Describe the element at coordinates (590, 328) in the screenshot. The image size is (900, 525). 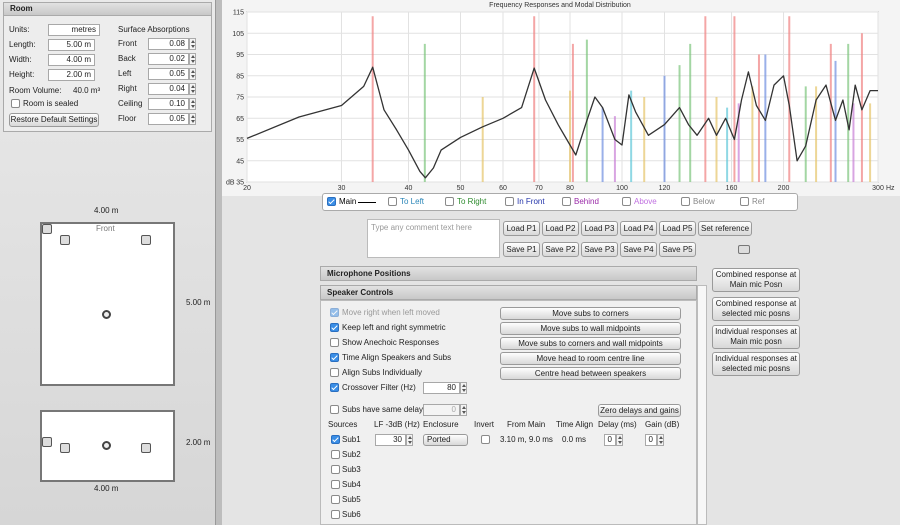
I see `action-button: Move subs to wall midpoints` at that location.